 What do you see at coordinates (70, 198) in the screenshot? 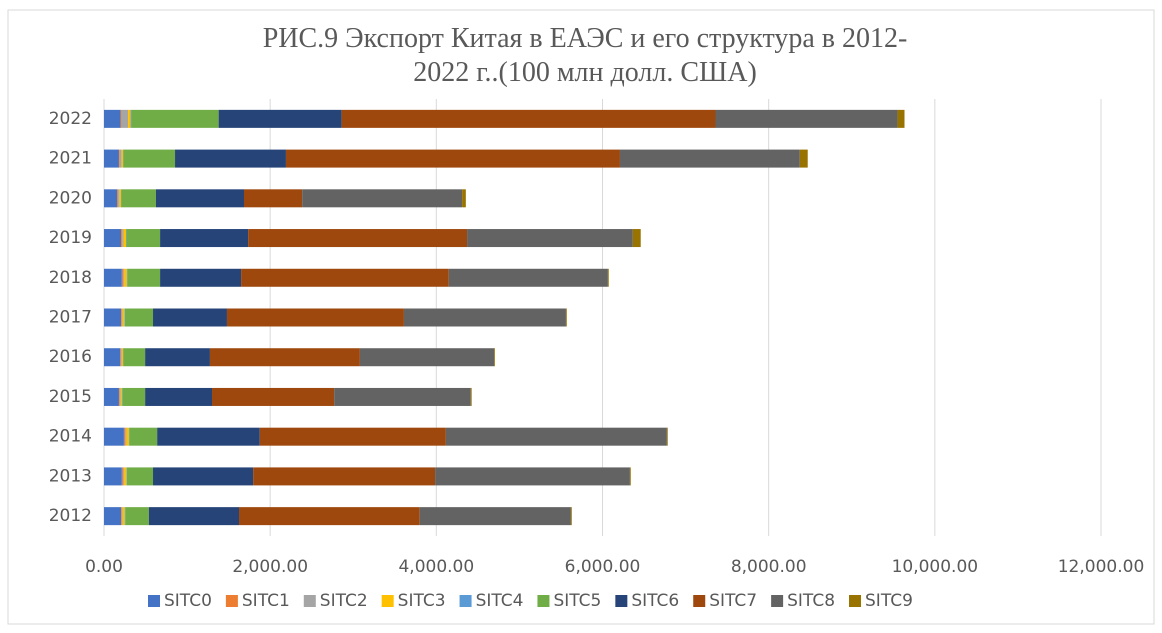
I see `y-tick-label: 2020` at bounding box center [70, 198].